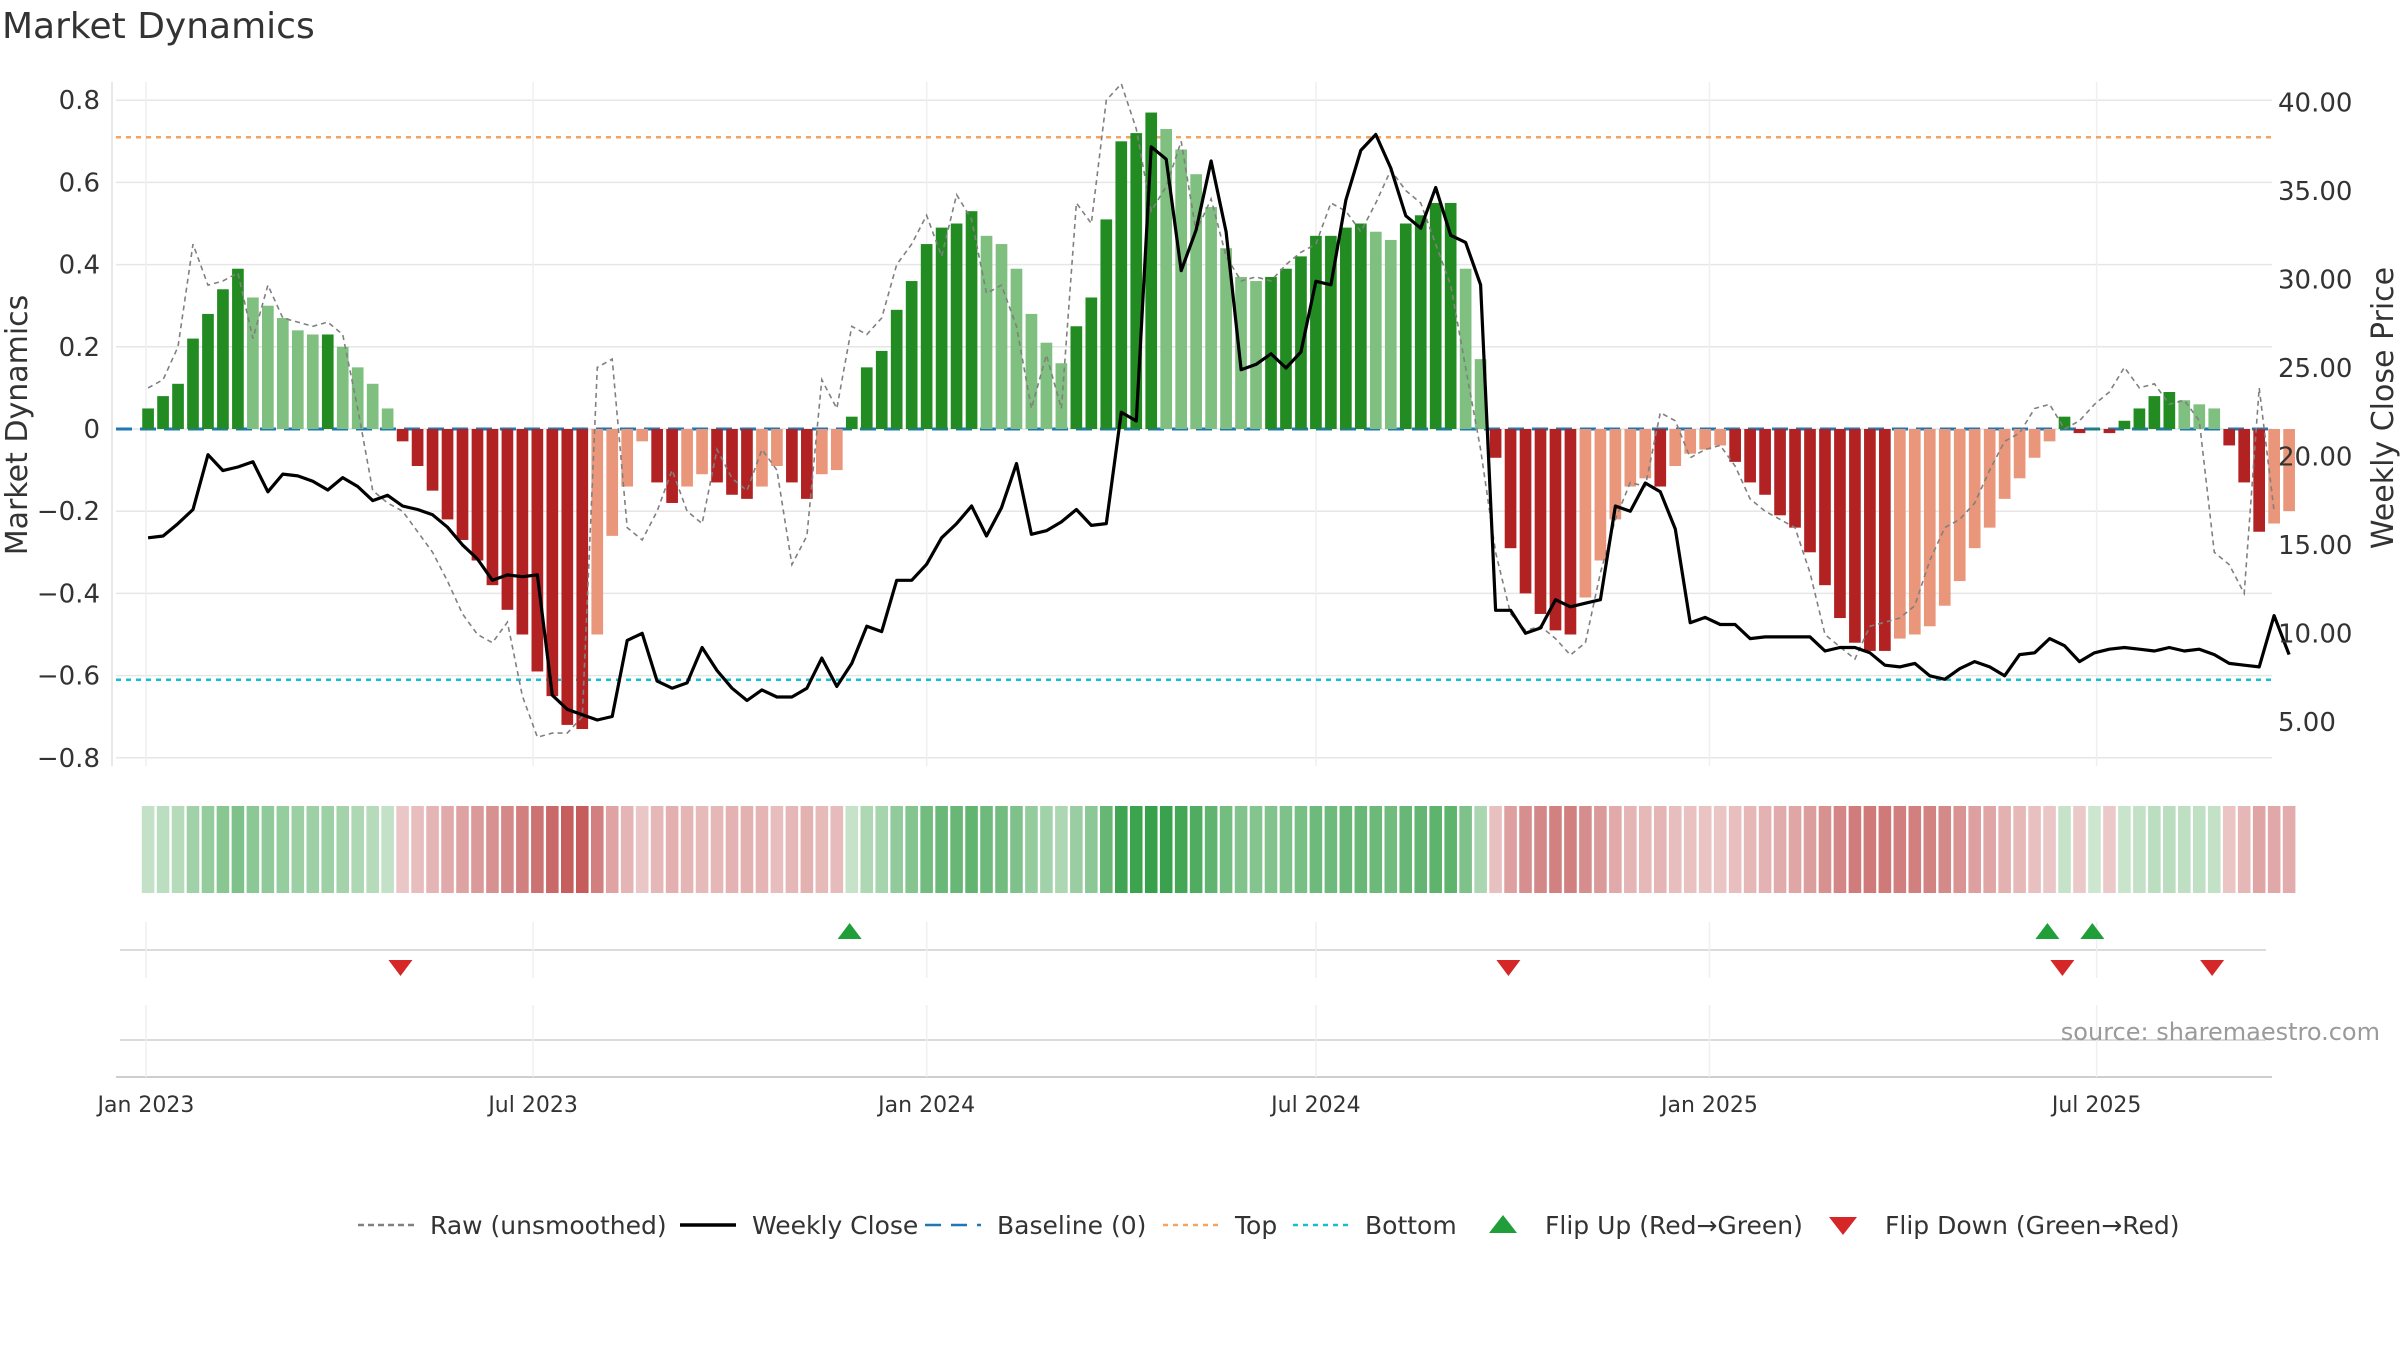 This screenshot has width=2400, height=1350. I want to click on legend-label: Raw (unsmoothed), so click(548, 1225).